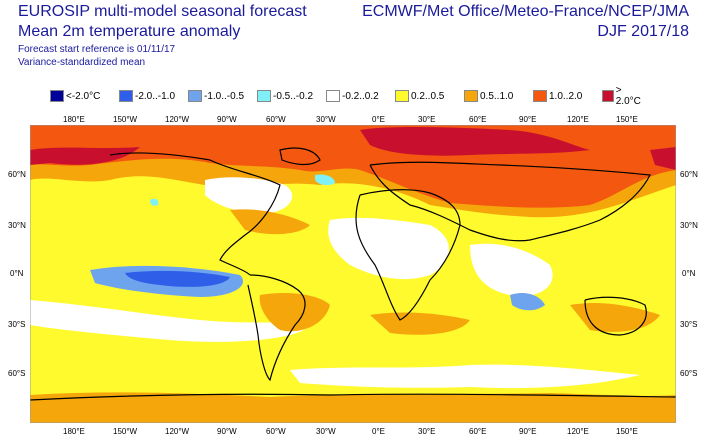 The height and width of the screenshot is (439, 705). What do you see at coordinates (74, 431) in the screenshot?
I see `lon-label-bottom: 180°E` at bounding box center [74, 431].